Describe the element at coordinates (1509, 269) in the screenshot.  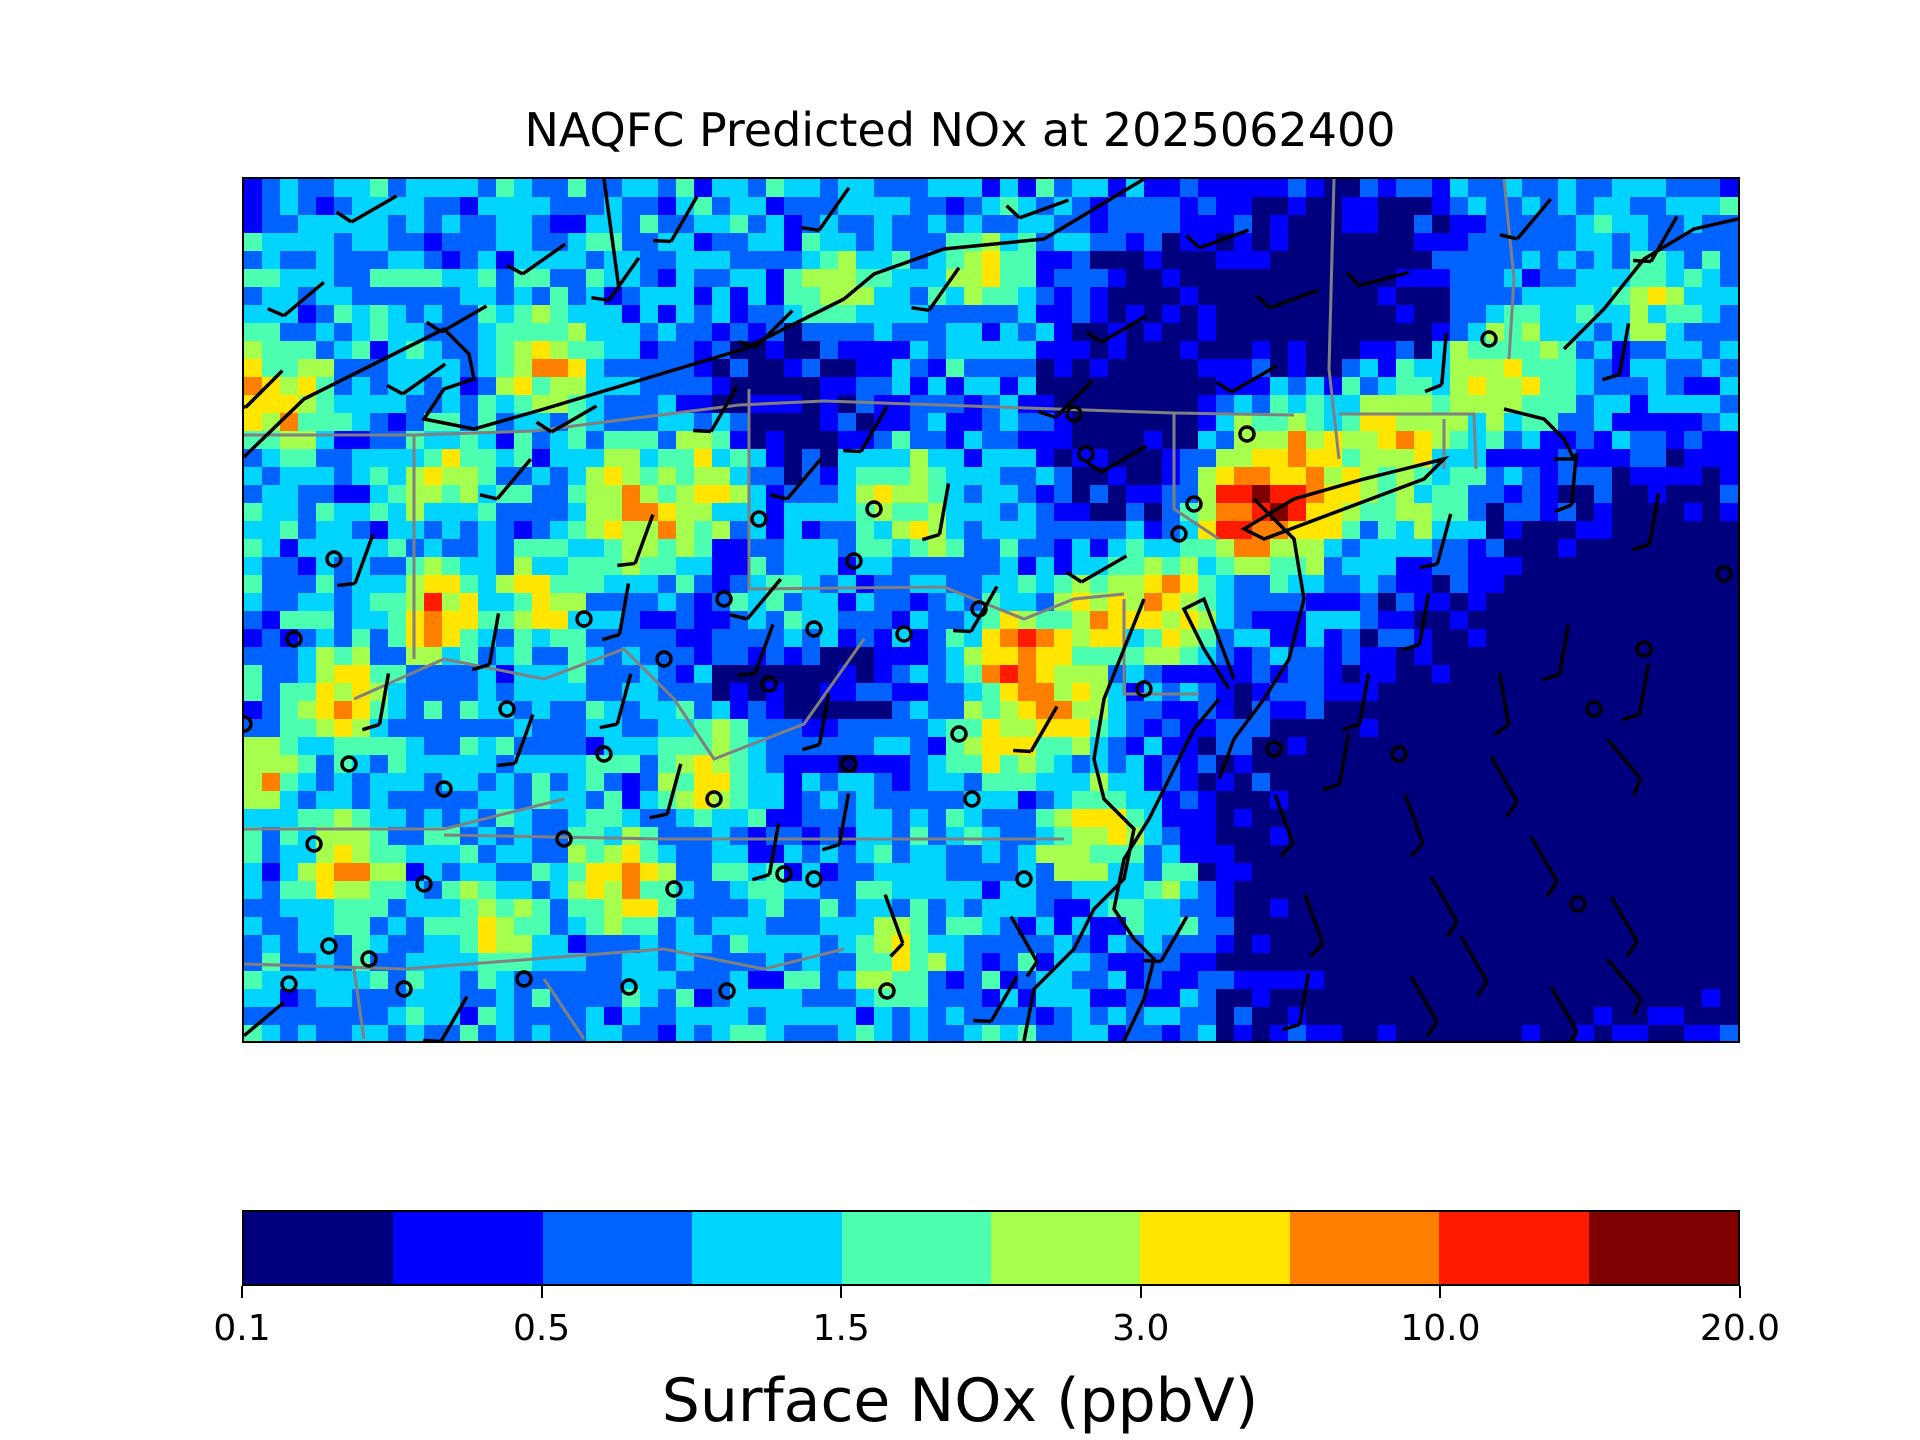
I see `boundary-nh-me` at that location.